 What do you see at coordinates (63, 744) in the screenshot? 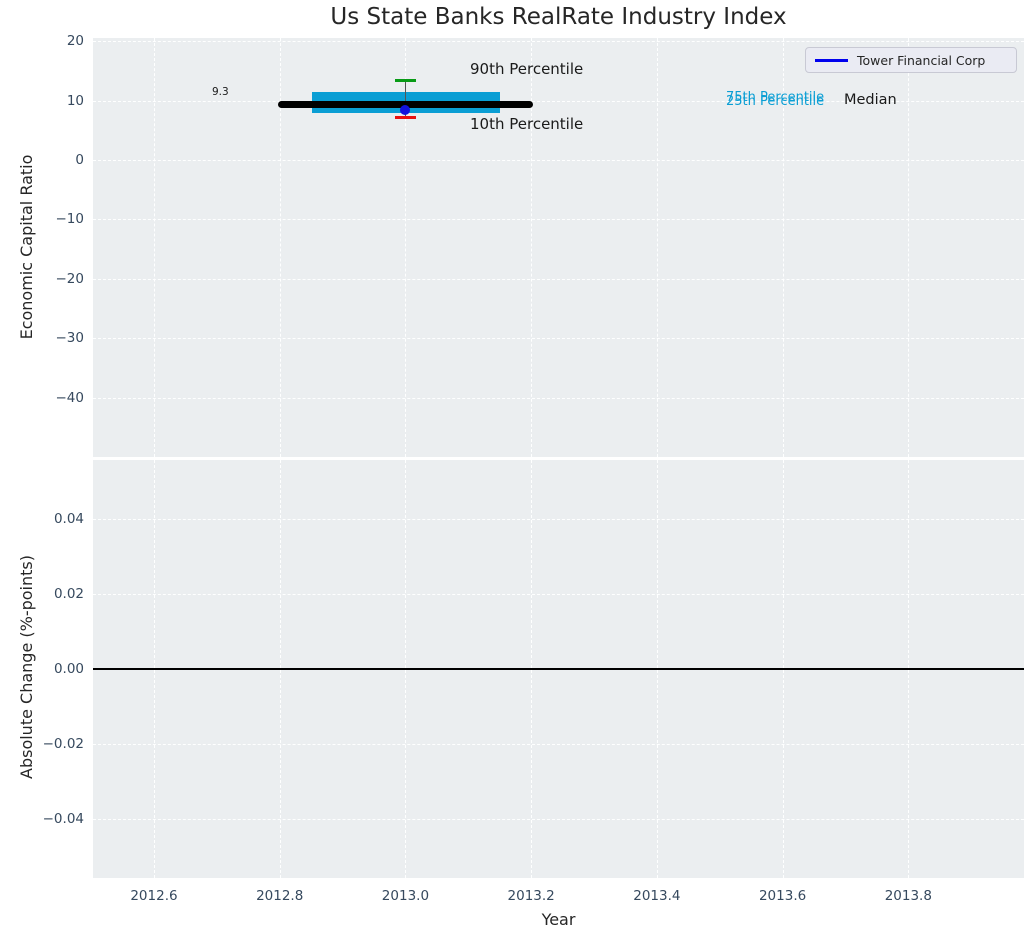
I see `y-tick-label: −0.02` at bounding box center [63, 744].